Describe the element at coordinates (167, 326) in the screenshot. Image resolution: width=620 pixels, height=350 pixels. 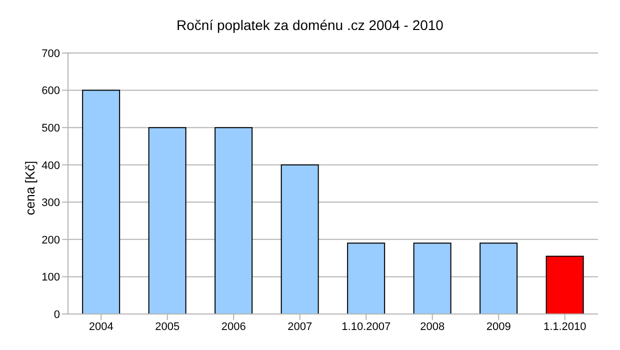
I see `x-tick-label: 2005` at that location.